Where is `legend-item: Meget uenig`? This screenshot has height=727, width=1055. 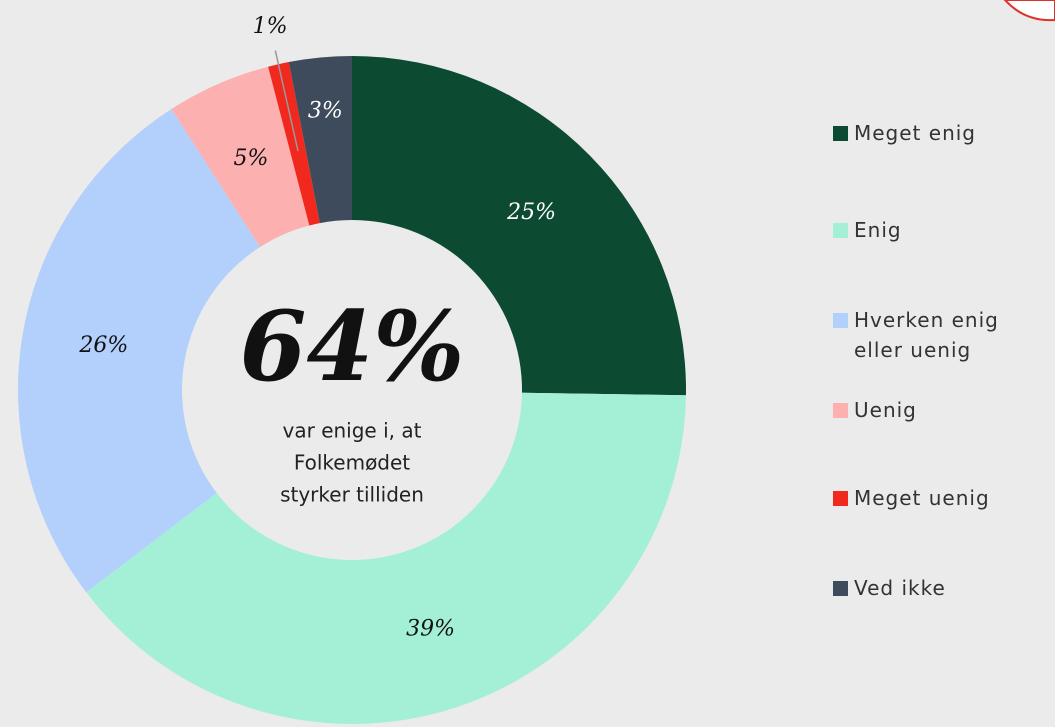 legend-item: Meget uenig is located at coordinates (925, 498).